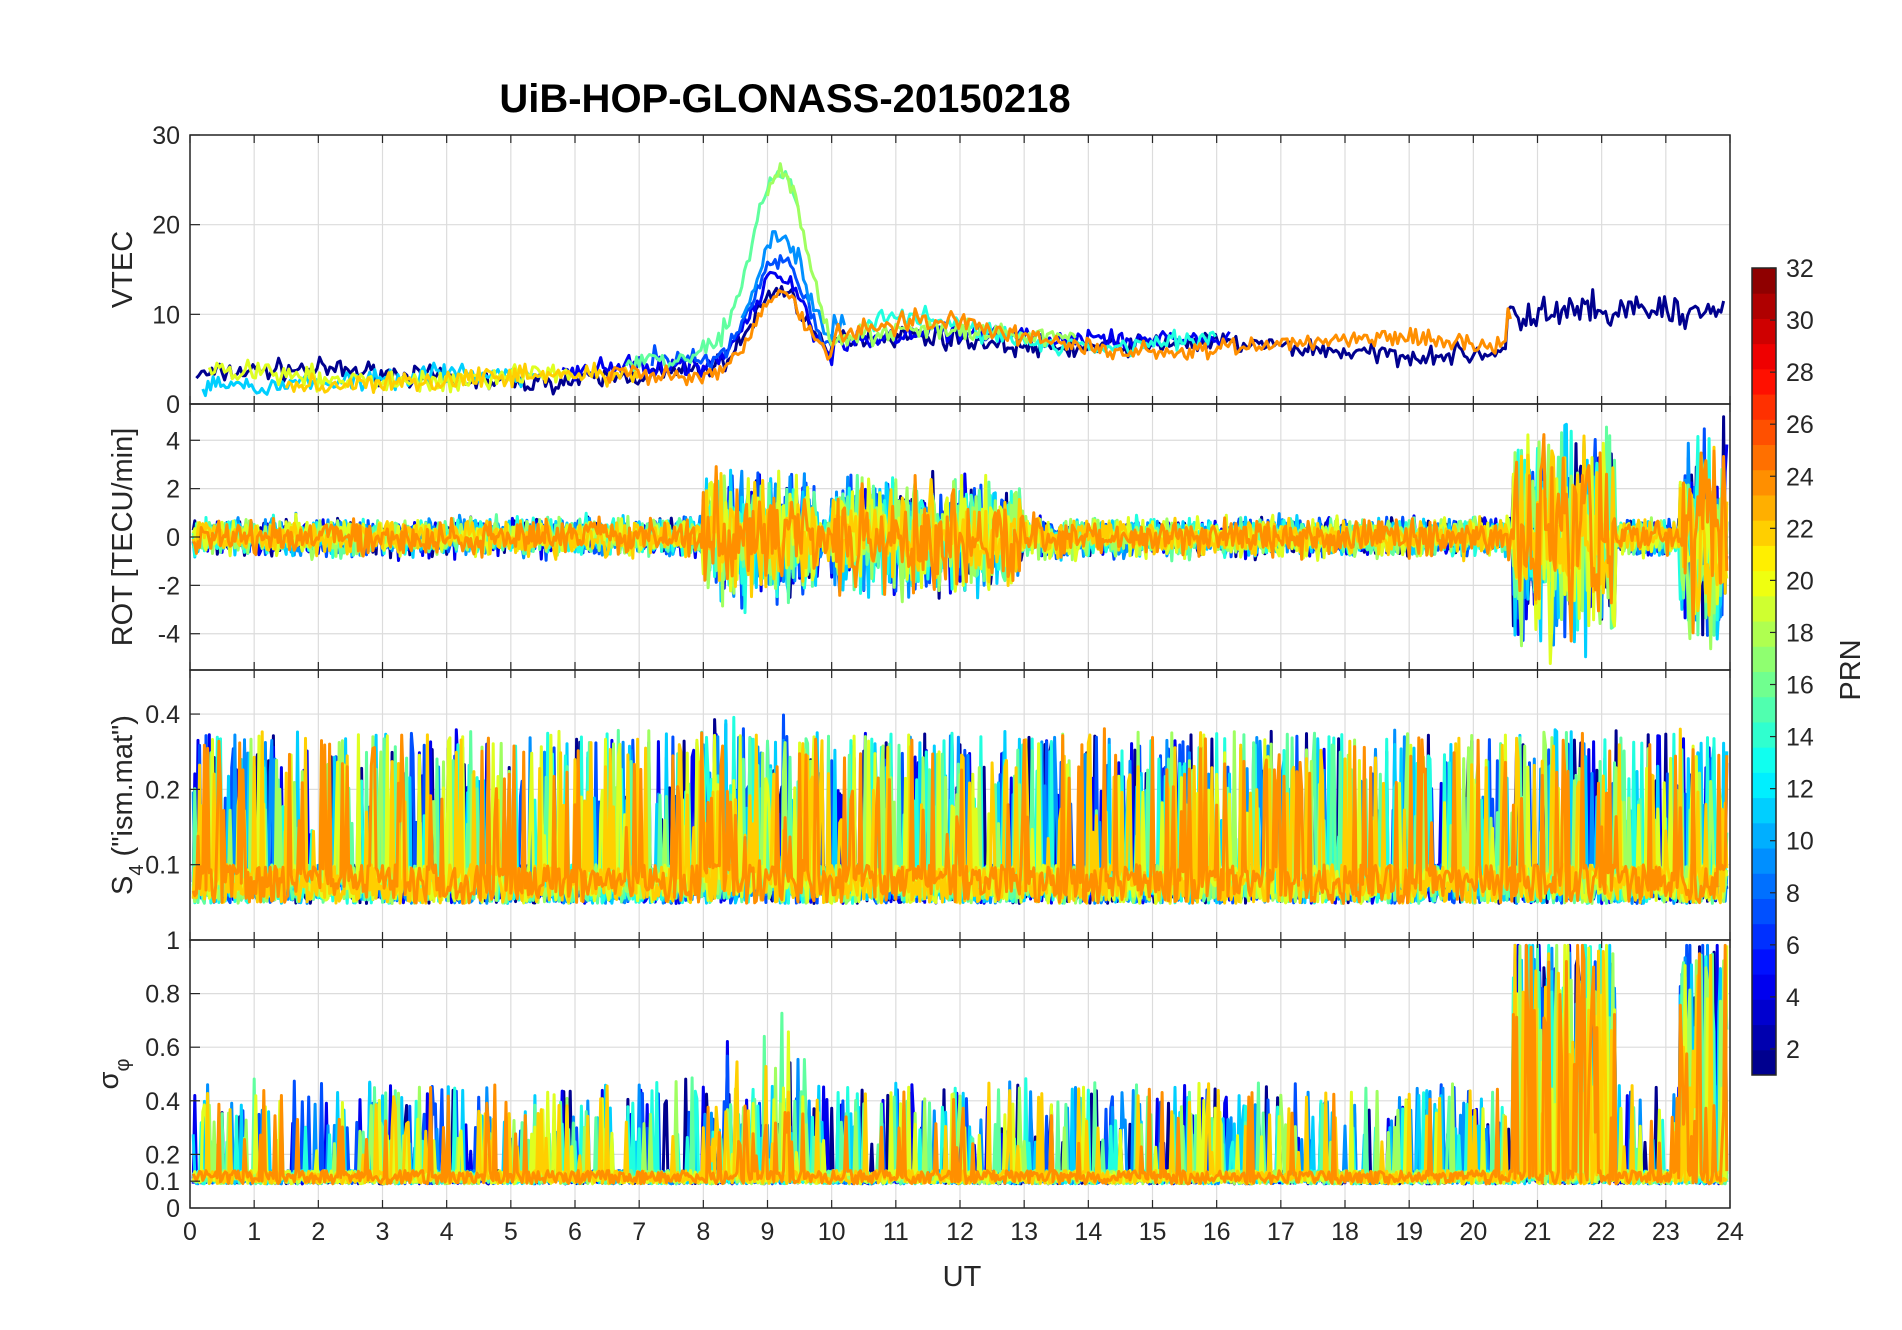  Describe the element at coordinates (123, 269) in the screenshot. I see `y-axis-label-vtec: VTEC` at that location.